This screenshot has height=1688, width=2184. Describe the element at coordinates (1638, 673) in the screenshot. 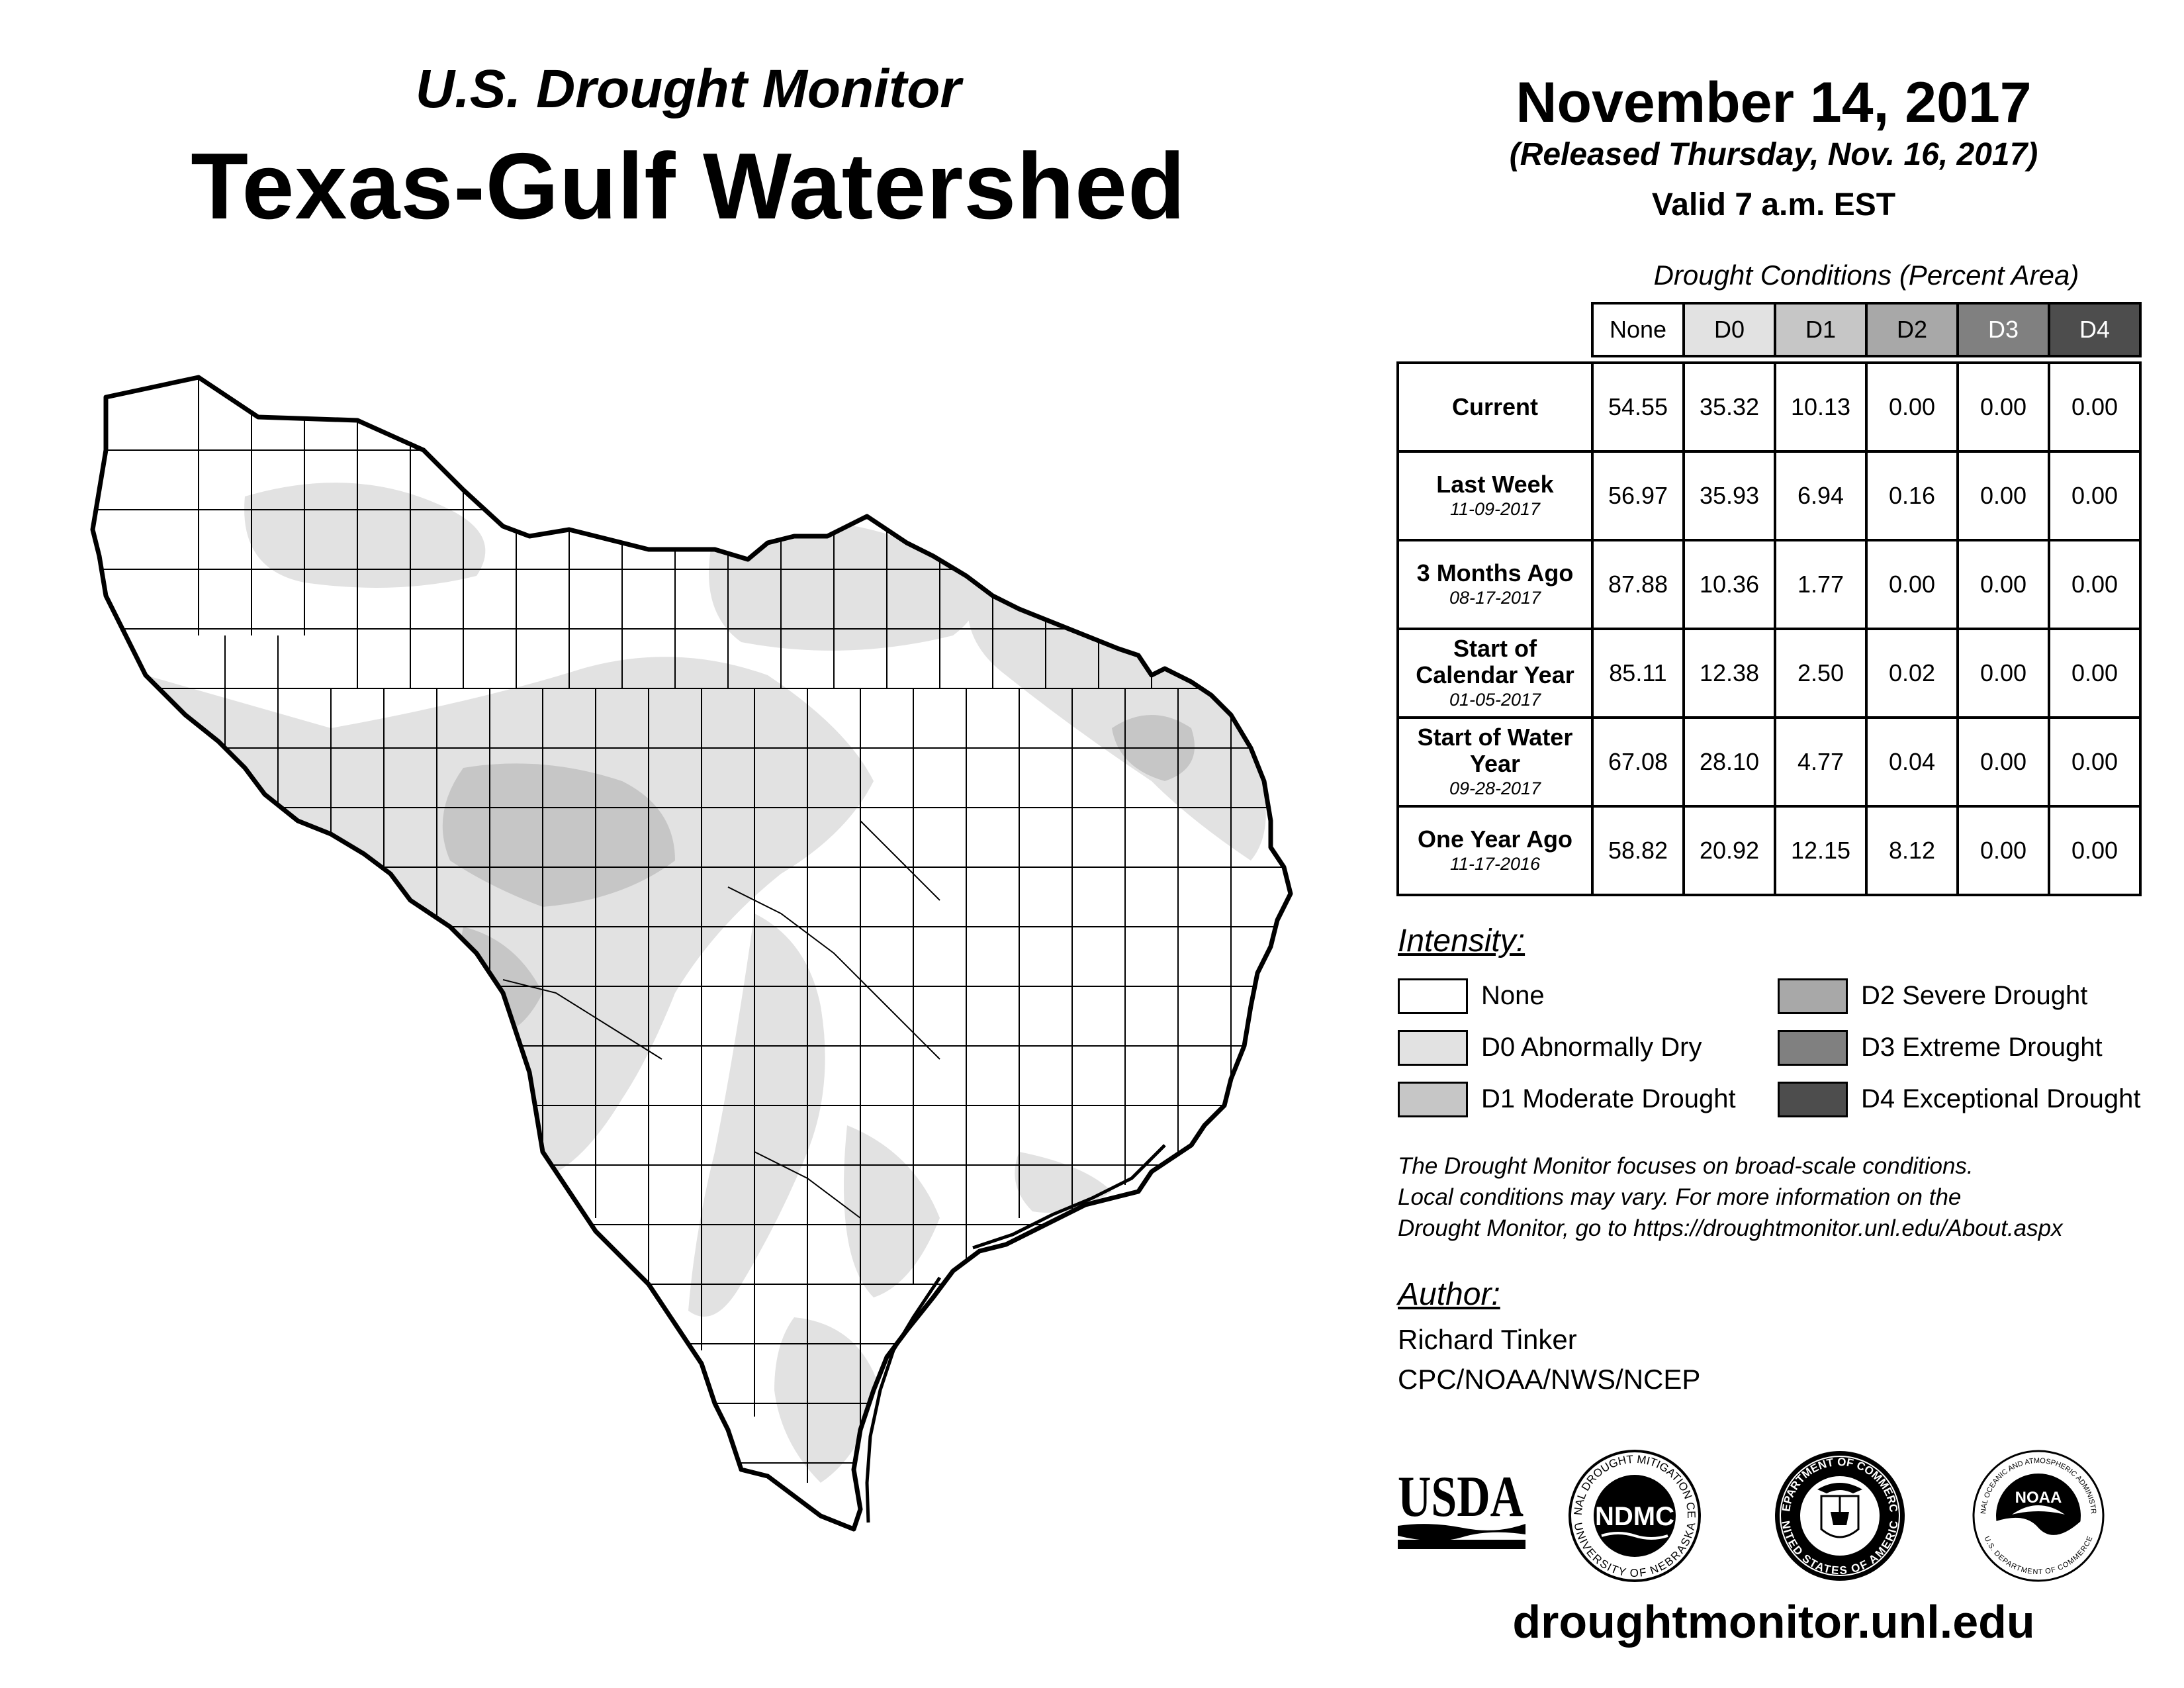

I see `table-cell: 85.11` at that location.